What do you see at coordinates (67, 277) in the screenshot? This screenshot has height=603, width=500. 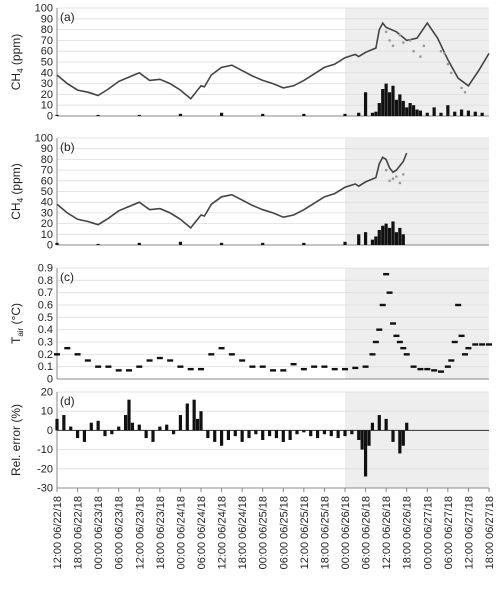 I see `panel-label: (c)` at bounding box center [67, 277].